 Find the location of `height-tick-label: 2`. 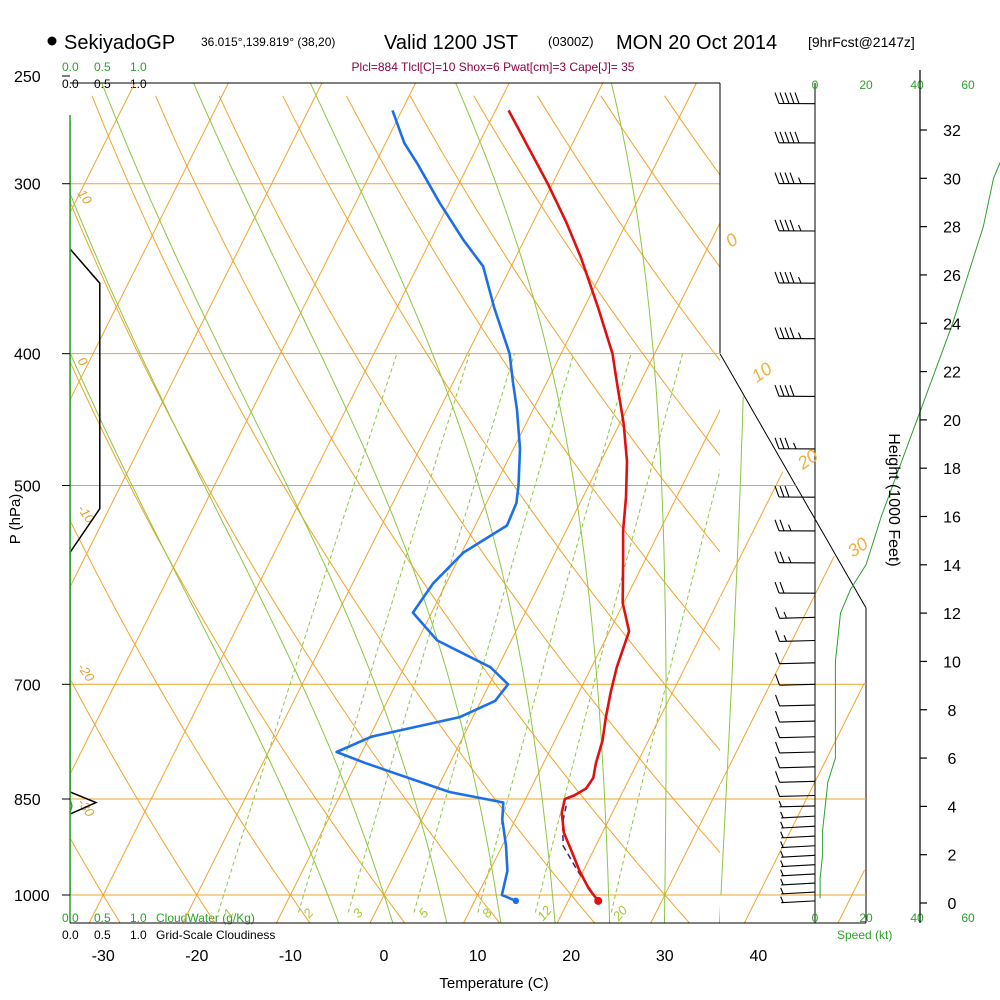

height-tick-label: 2 is located at coordinates (952, 856).